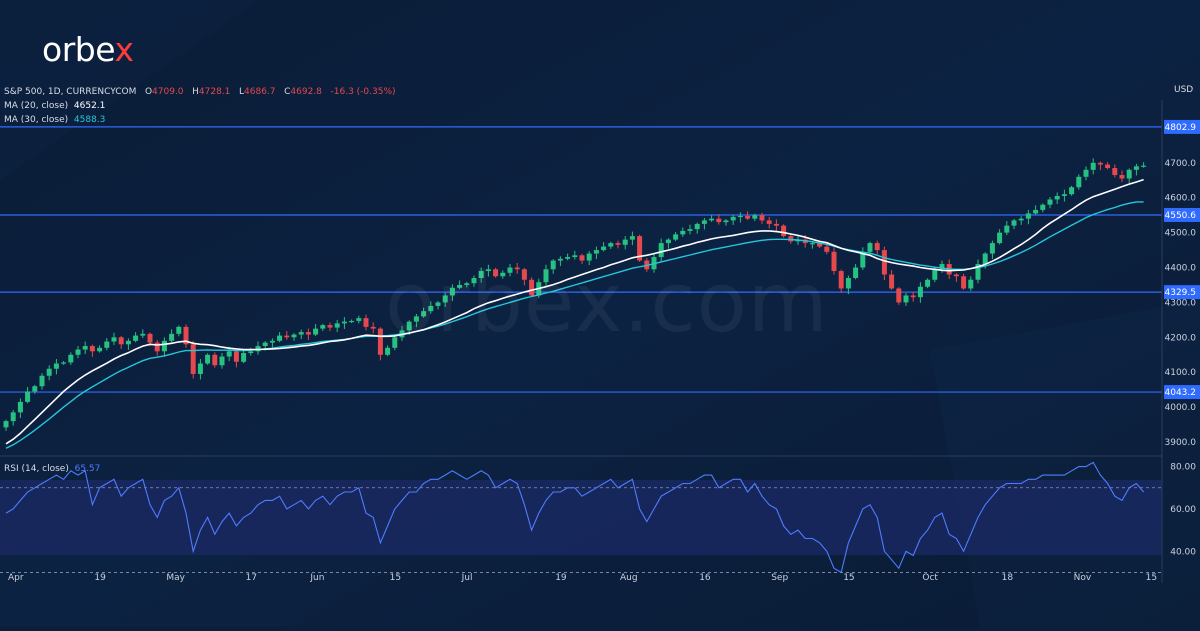  Describe the element at coordinates (89, 120) in the screenshot. I see `ma30-value: 4588.3` at that location.